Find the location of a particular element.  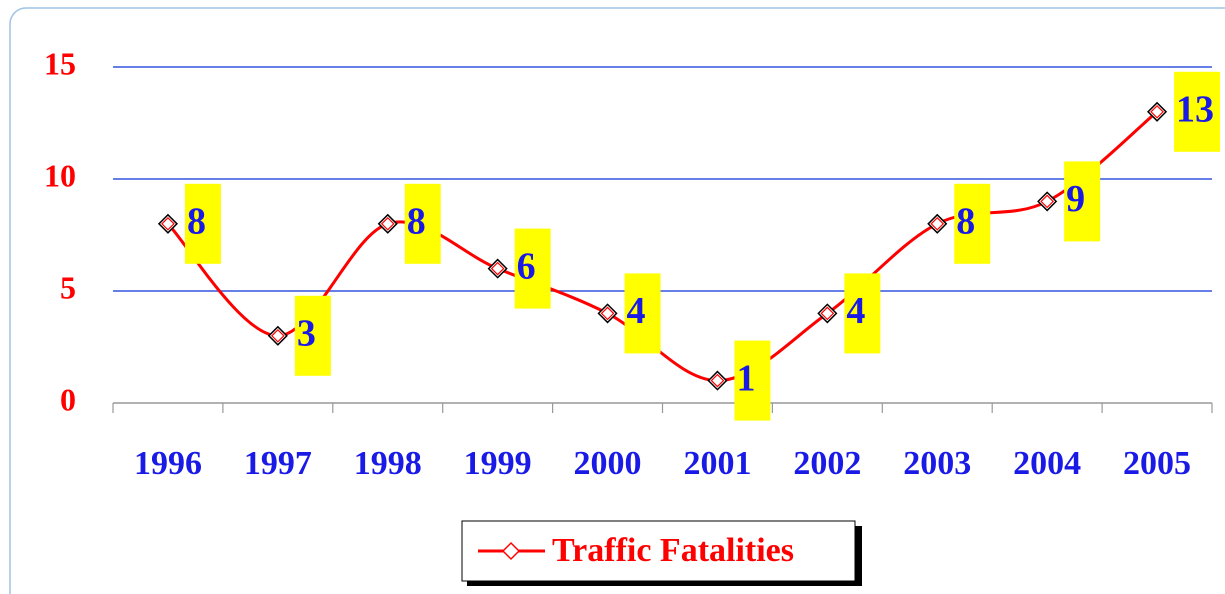

data-label: 1 is located at coordinates (745, 378).